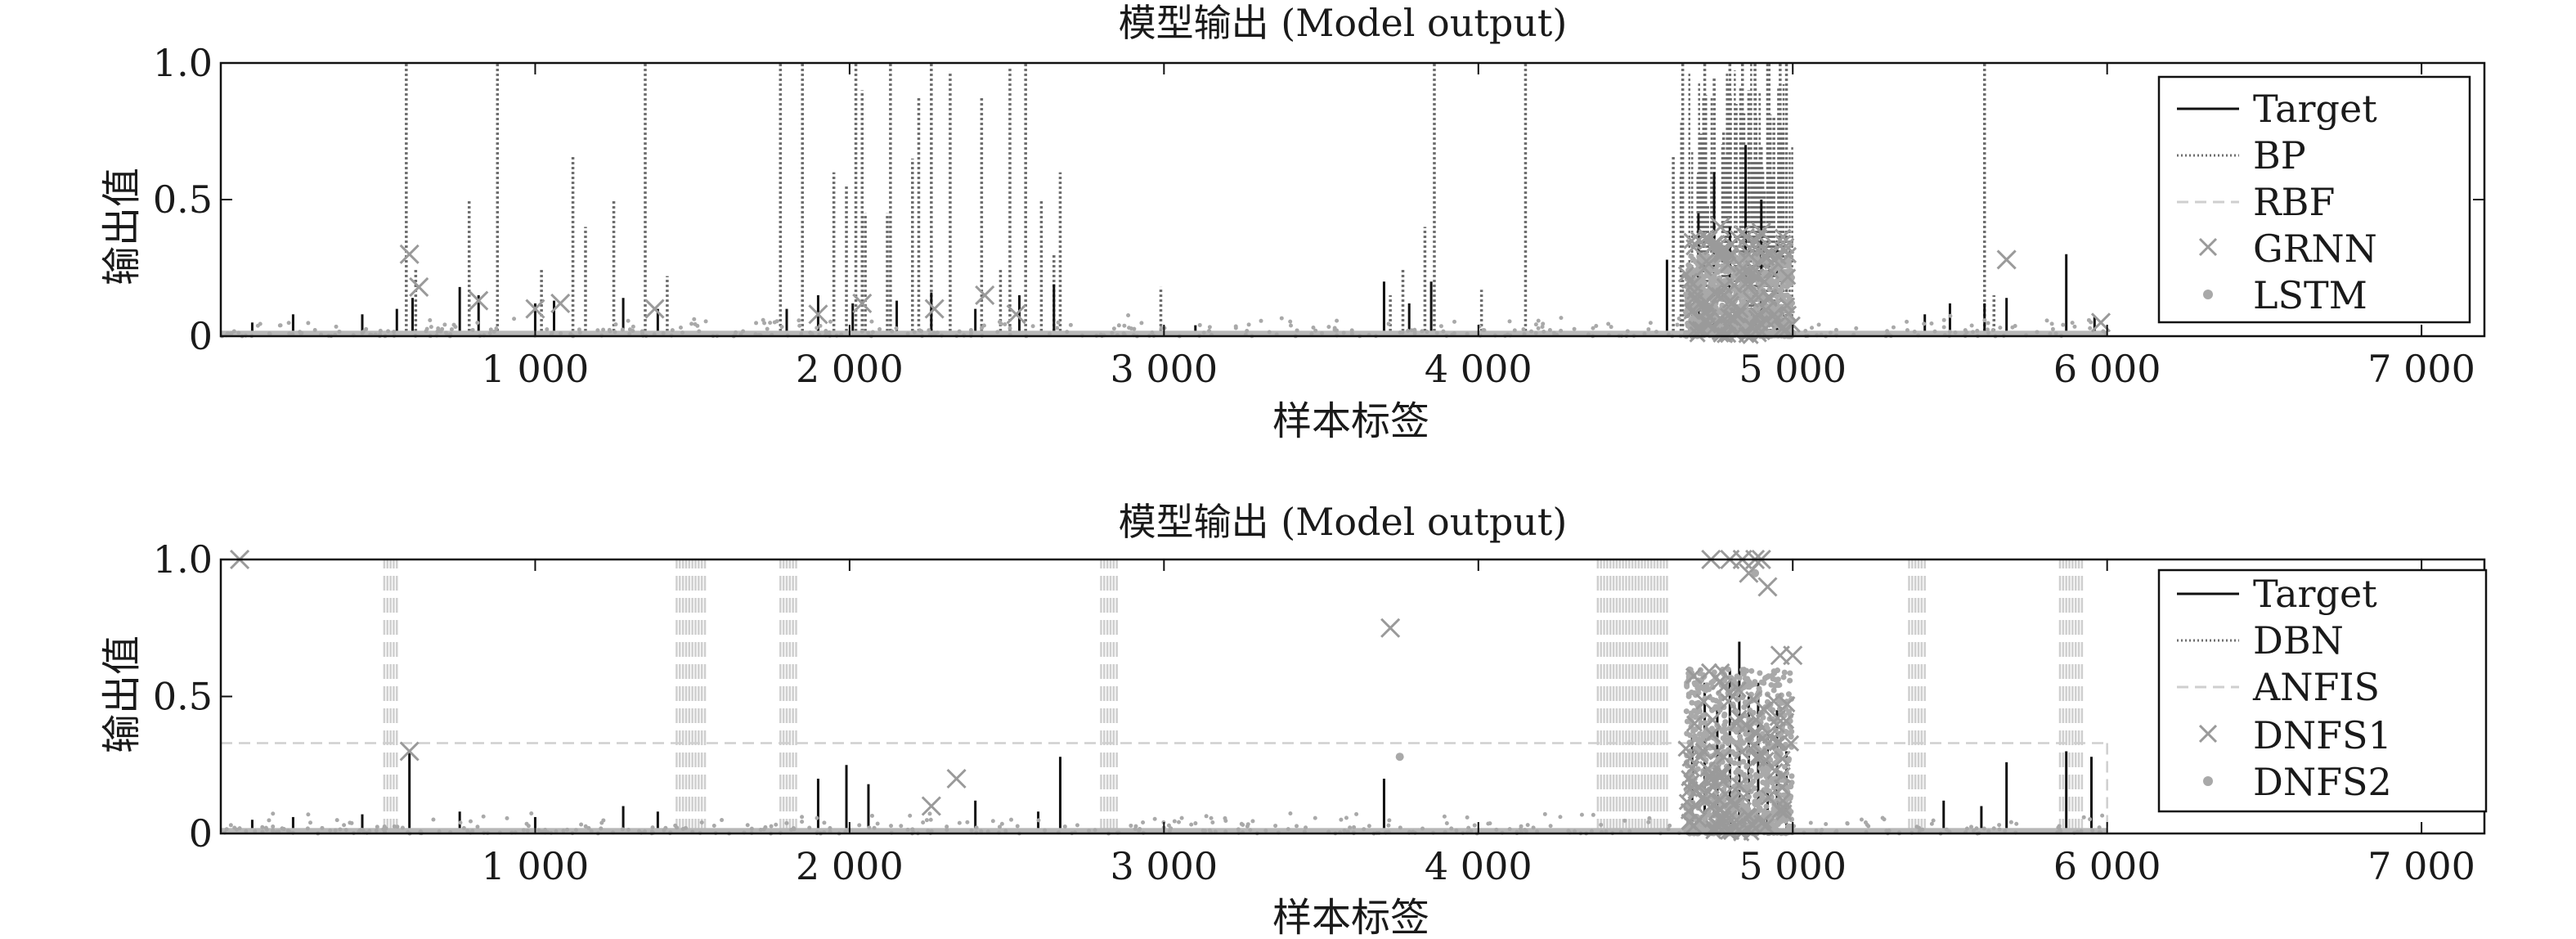  I want to click on legend-grnn-marker, so click(2208, 247).